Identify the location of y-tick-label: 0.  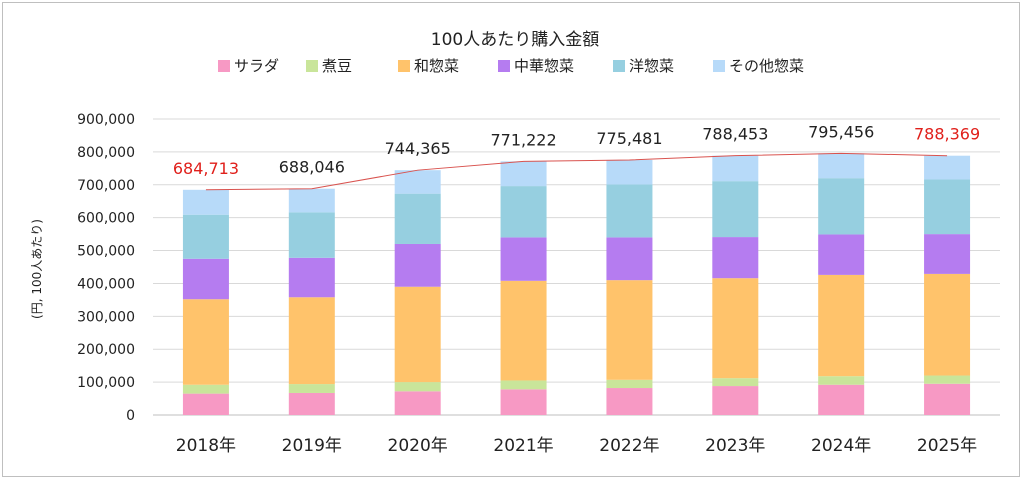
(130, 416).